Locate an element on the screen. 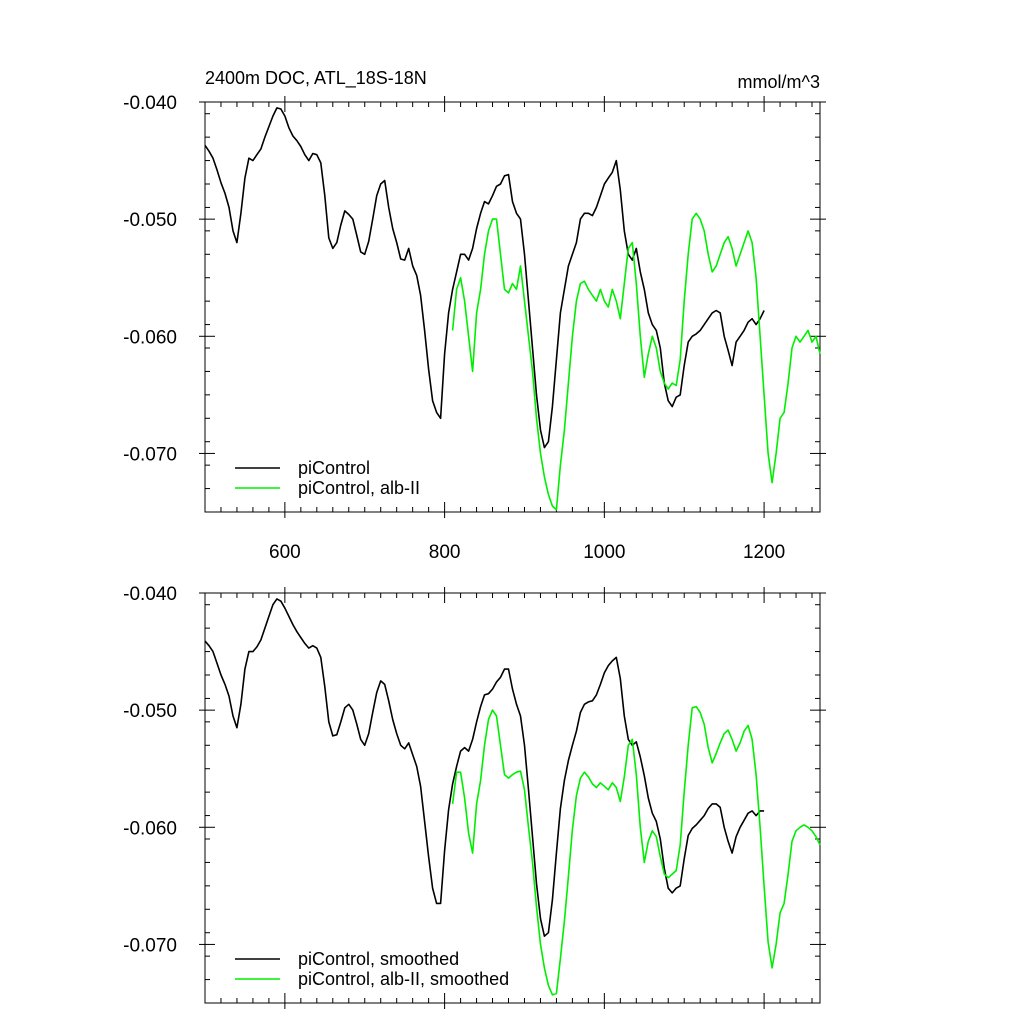 The image size is (1024, 1024). x-tick-label: 600 is located at coordinates (285, 552).